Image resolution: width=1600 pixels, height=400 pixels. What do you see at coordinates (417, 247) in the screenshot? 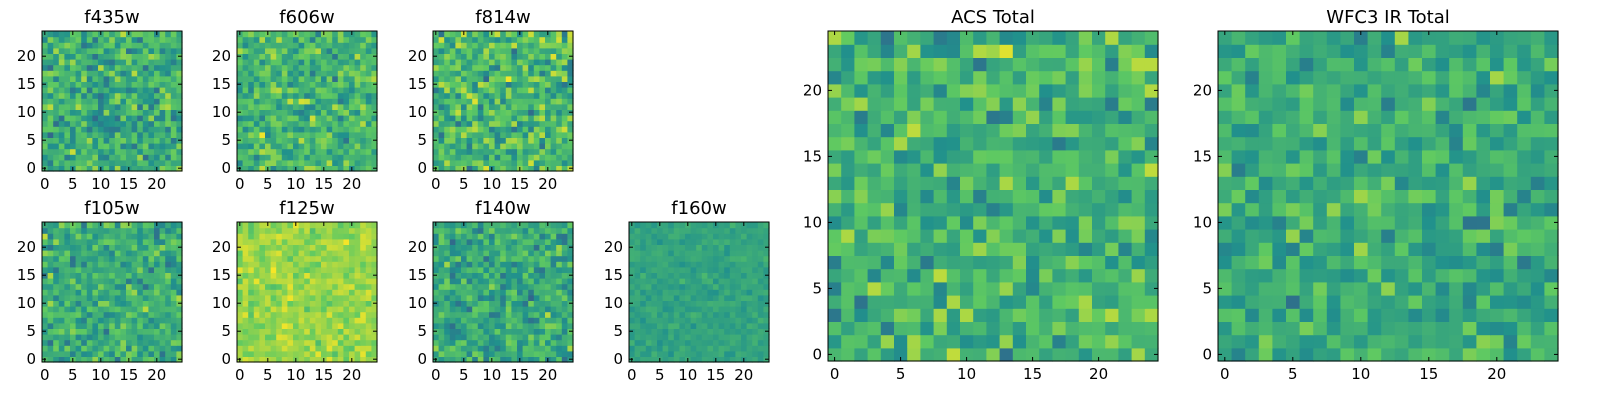
I see `y-tick-label: 20` at bounding box center [417, 247].